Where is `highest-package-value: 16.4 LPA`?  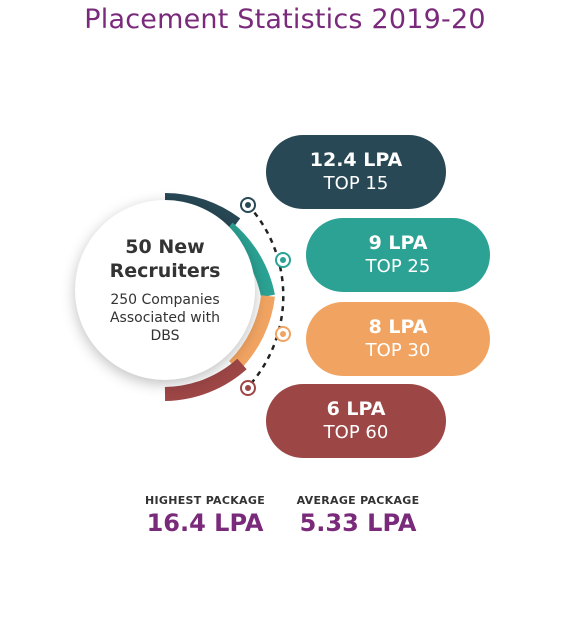 highest-package-value: 16.4 LPA is located at coordinates (205, 523).